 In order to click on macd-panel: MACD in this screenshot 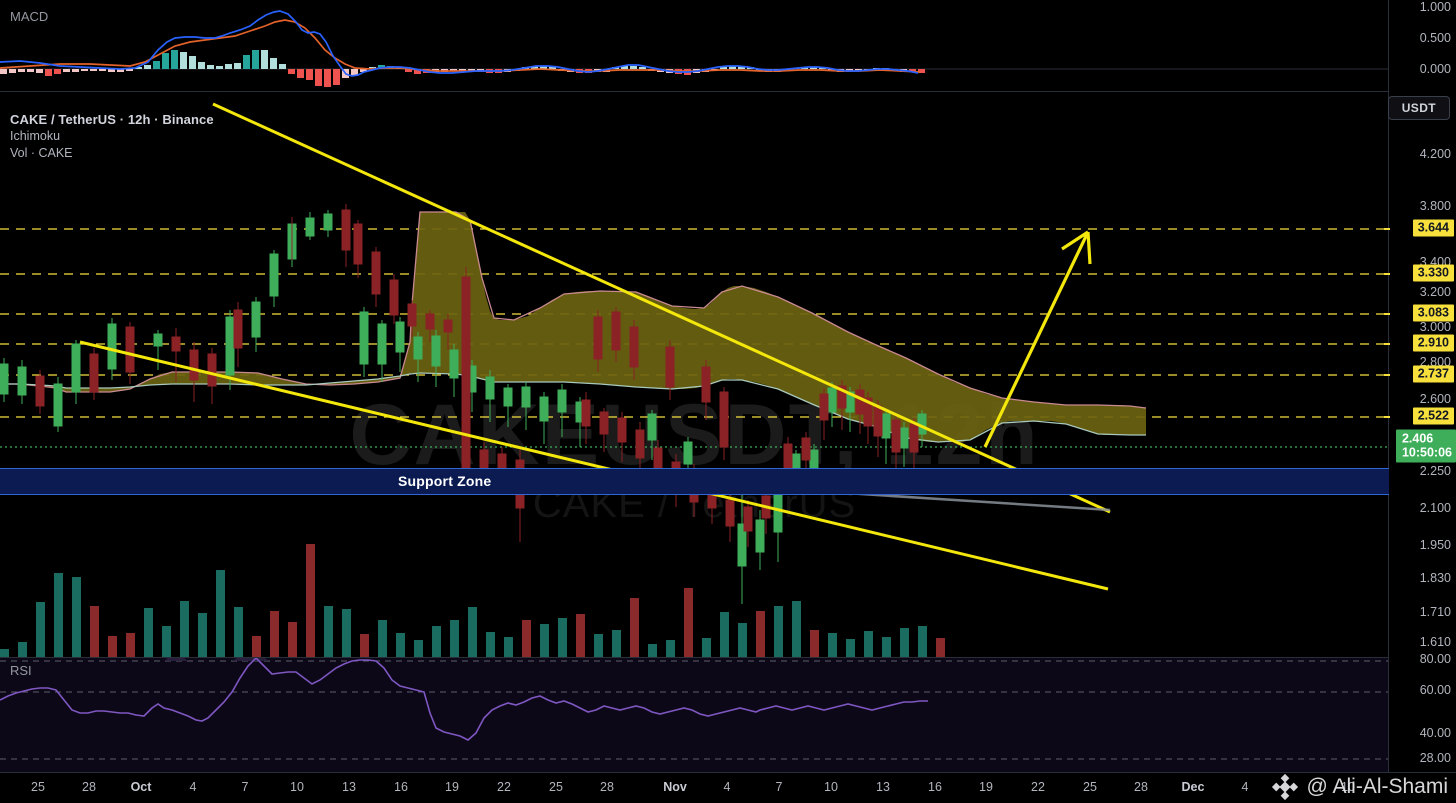, I will do `click(694, 45)`.